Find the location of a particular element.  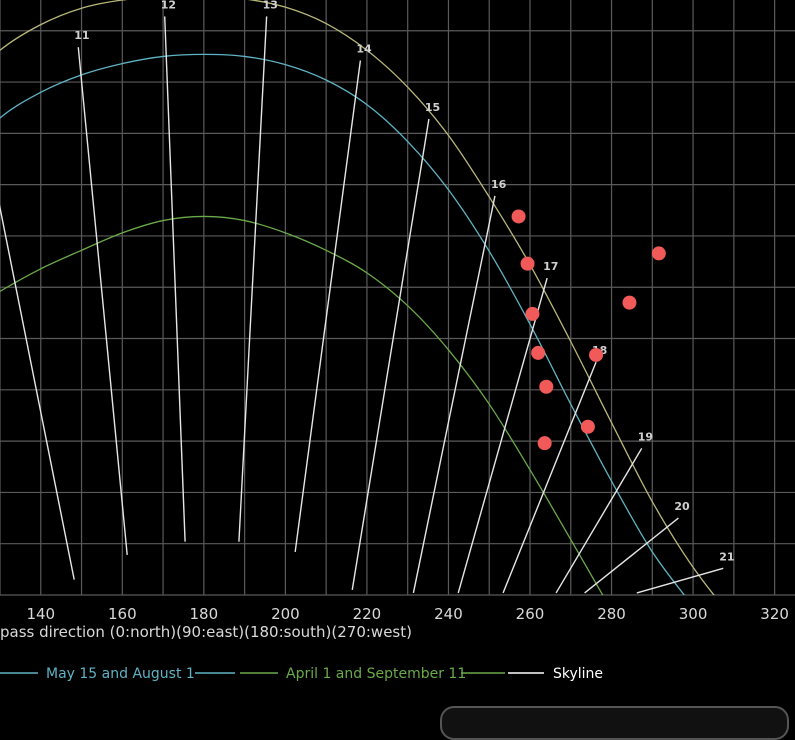

hour-label-16: 16 is located at coordinates (499, 184).